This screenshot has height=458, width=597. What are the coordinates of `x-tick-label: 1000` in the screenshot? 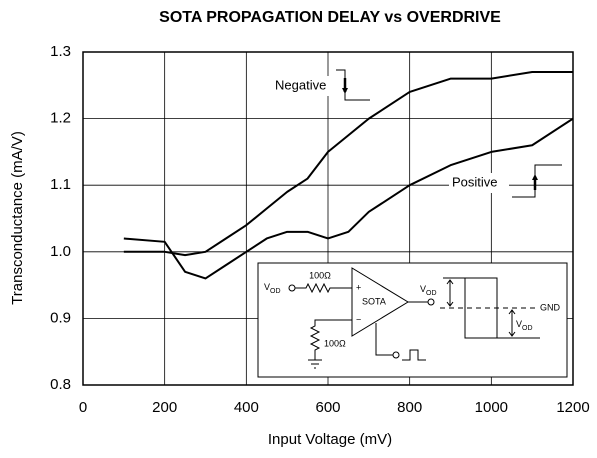 It's located at (491, 407).